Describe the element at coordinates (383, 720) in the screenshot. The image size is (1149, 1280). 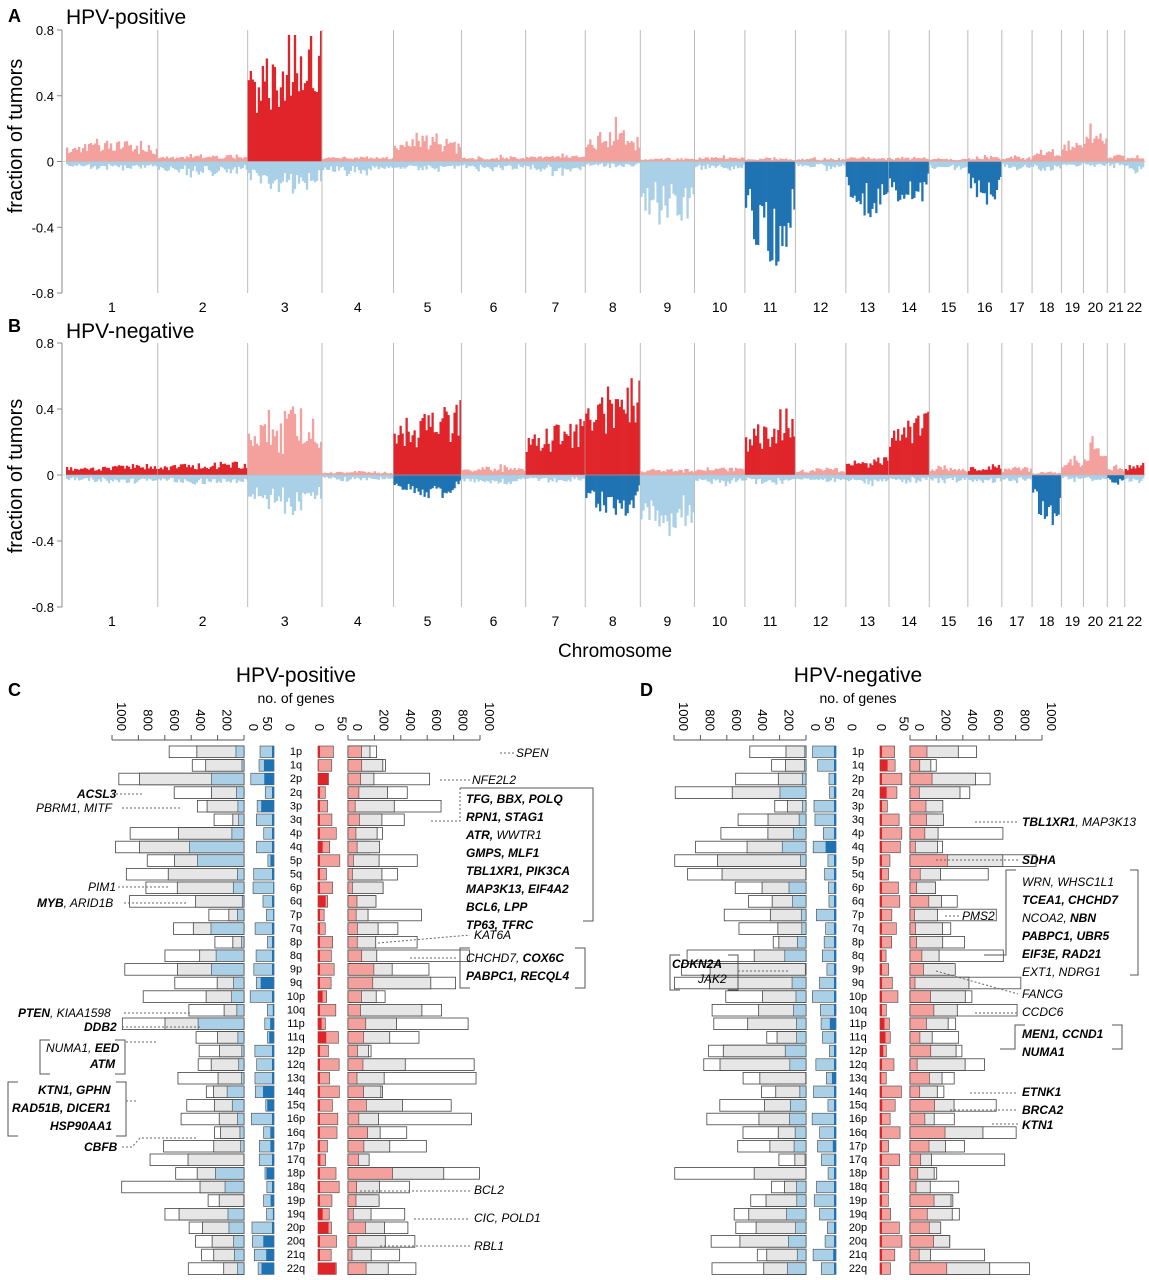
I see `axis-tick: 200` at that location.